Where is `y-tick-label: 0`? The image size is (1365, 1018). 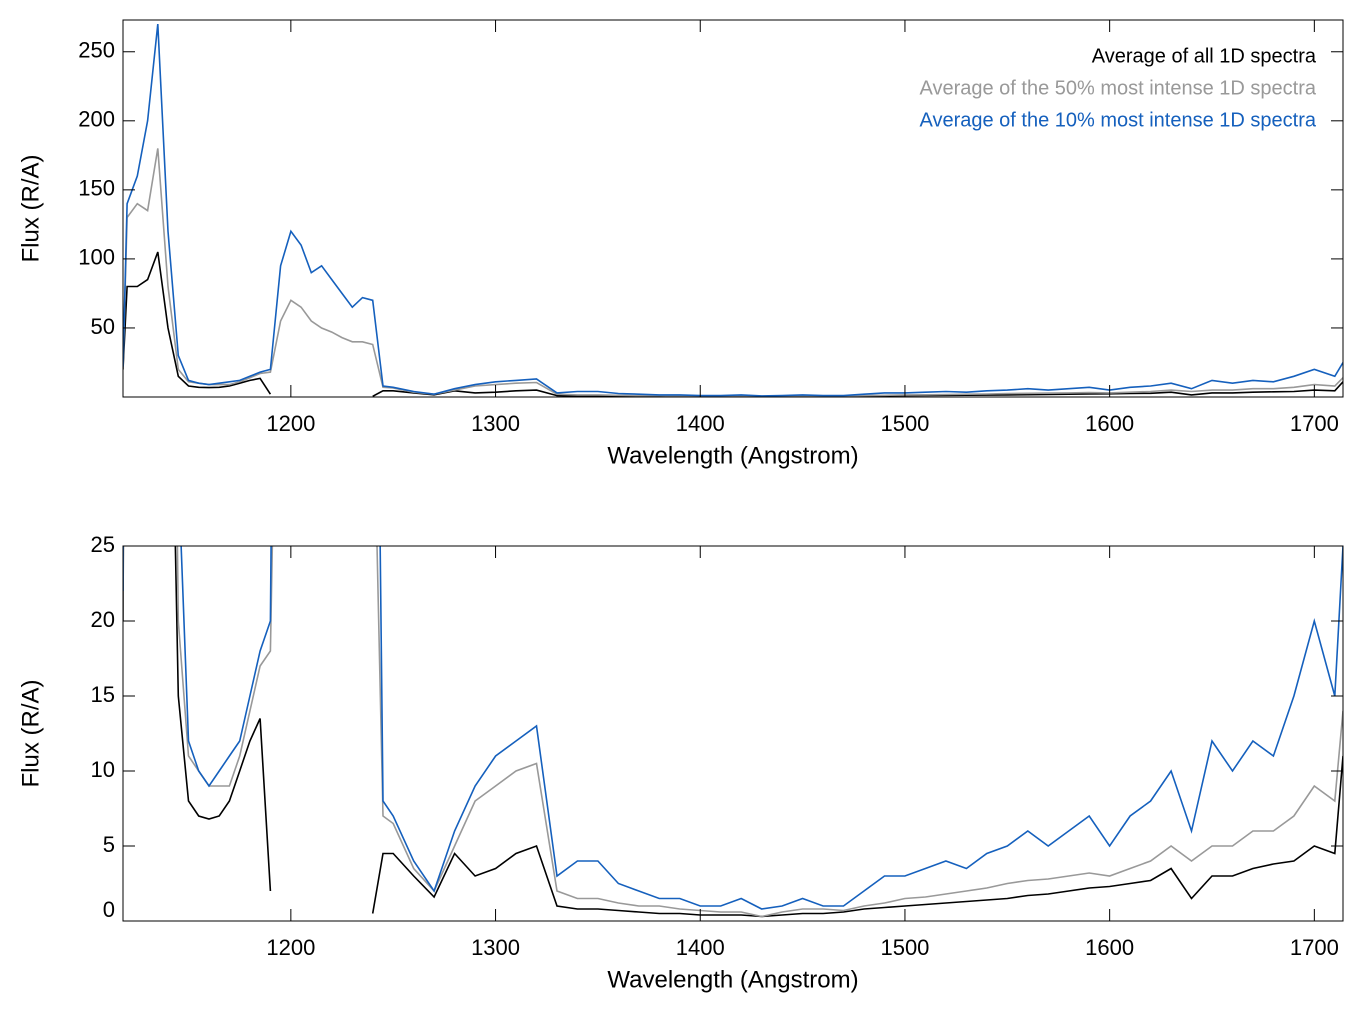 y-tick-label: 0 is located at coordinates (109, 909).